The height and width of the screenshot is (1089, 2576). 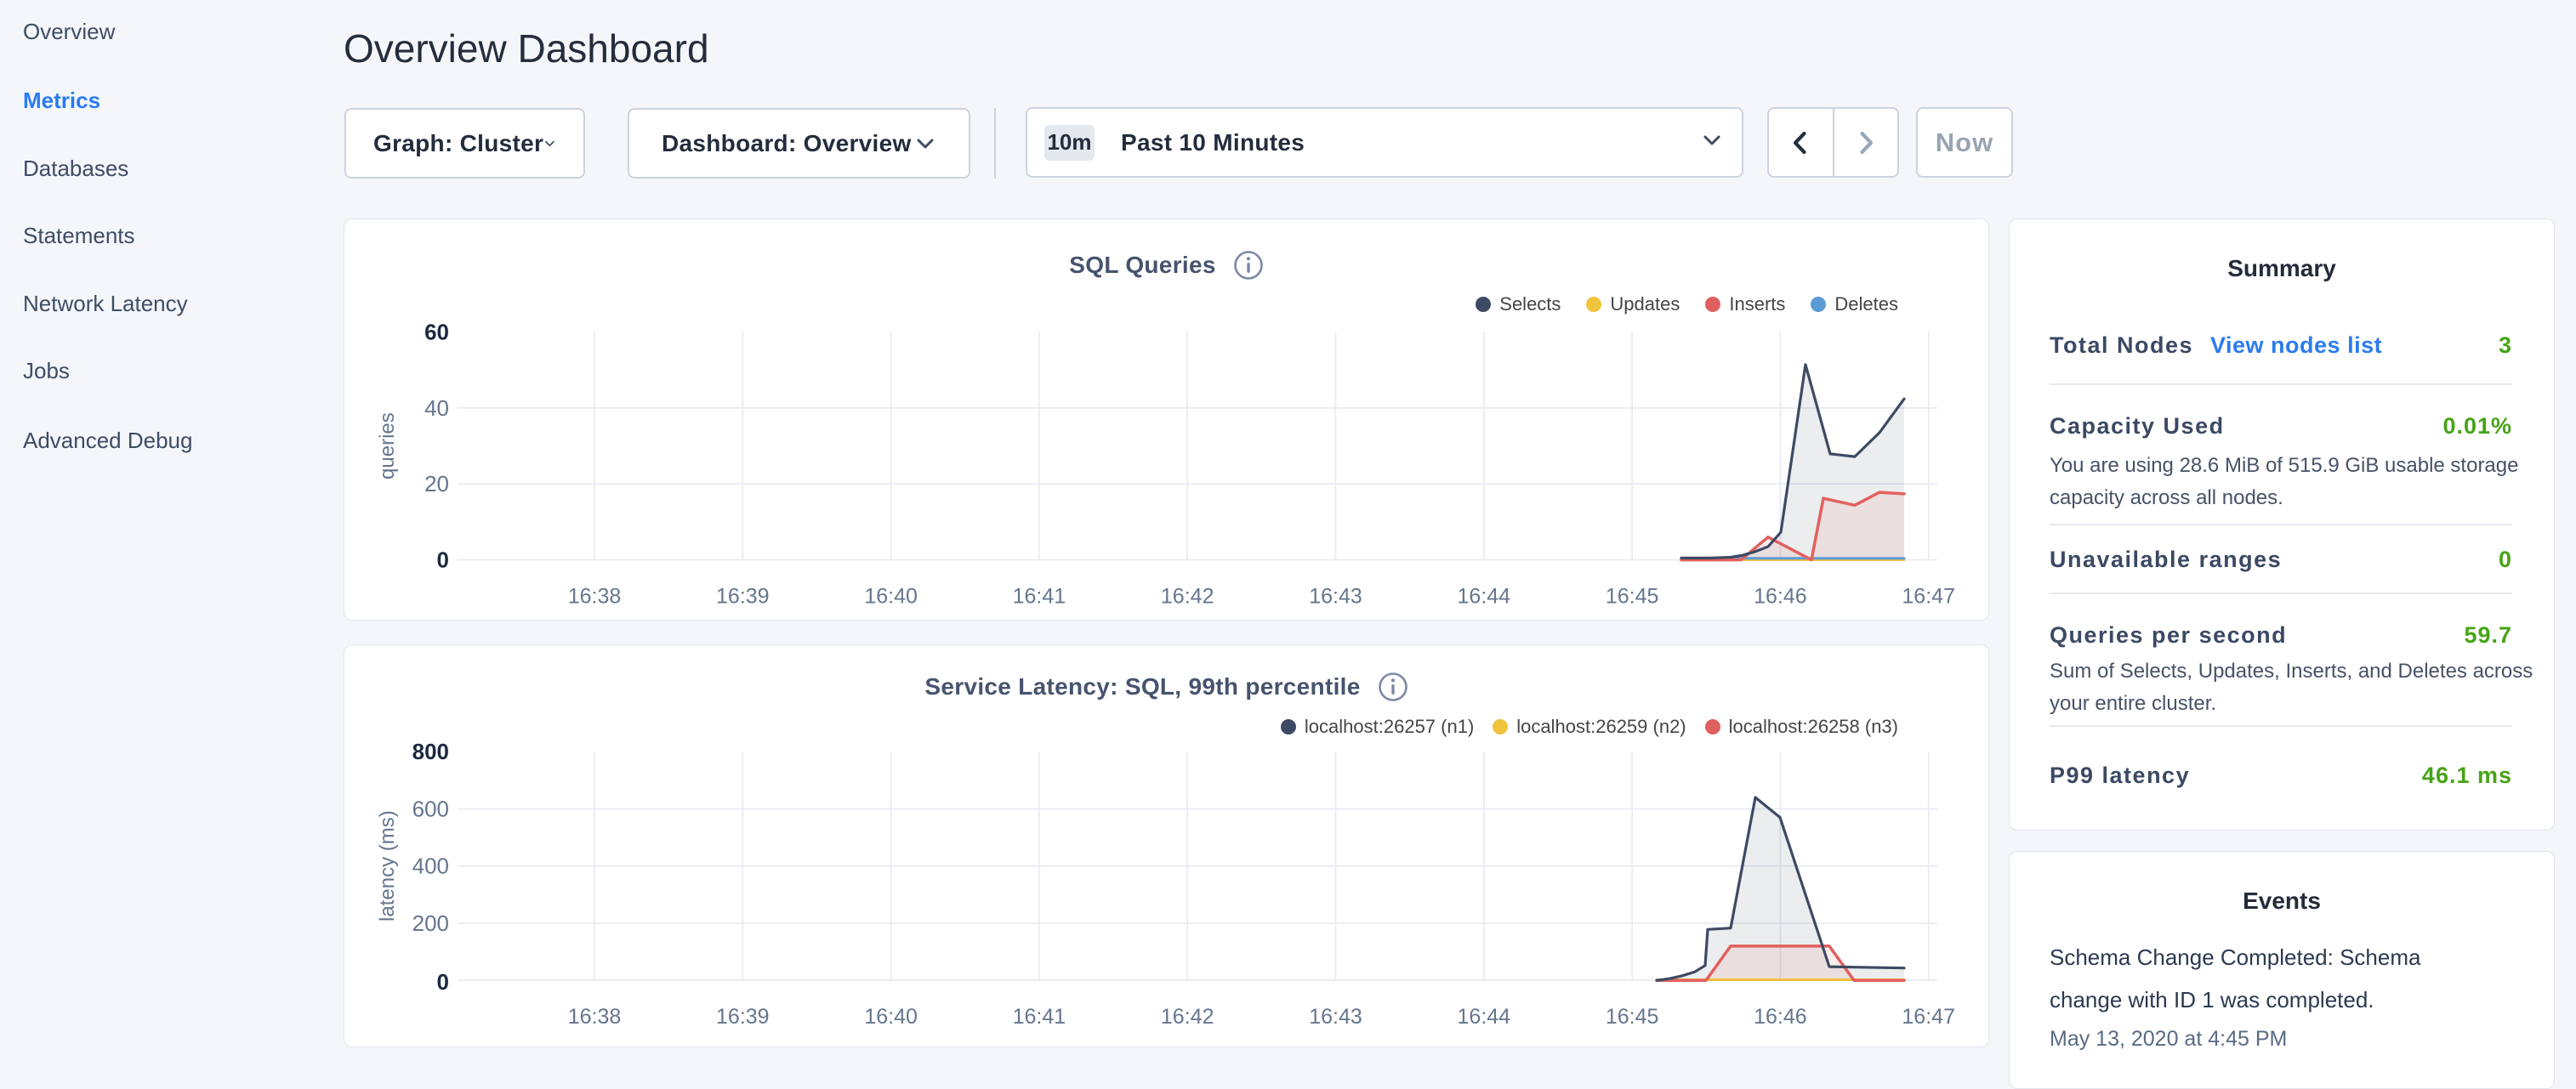 I want to click on svg-text: 600, so click(x=430, y=809).